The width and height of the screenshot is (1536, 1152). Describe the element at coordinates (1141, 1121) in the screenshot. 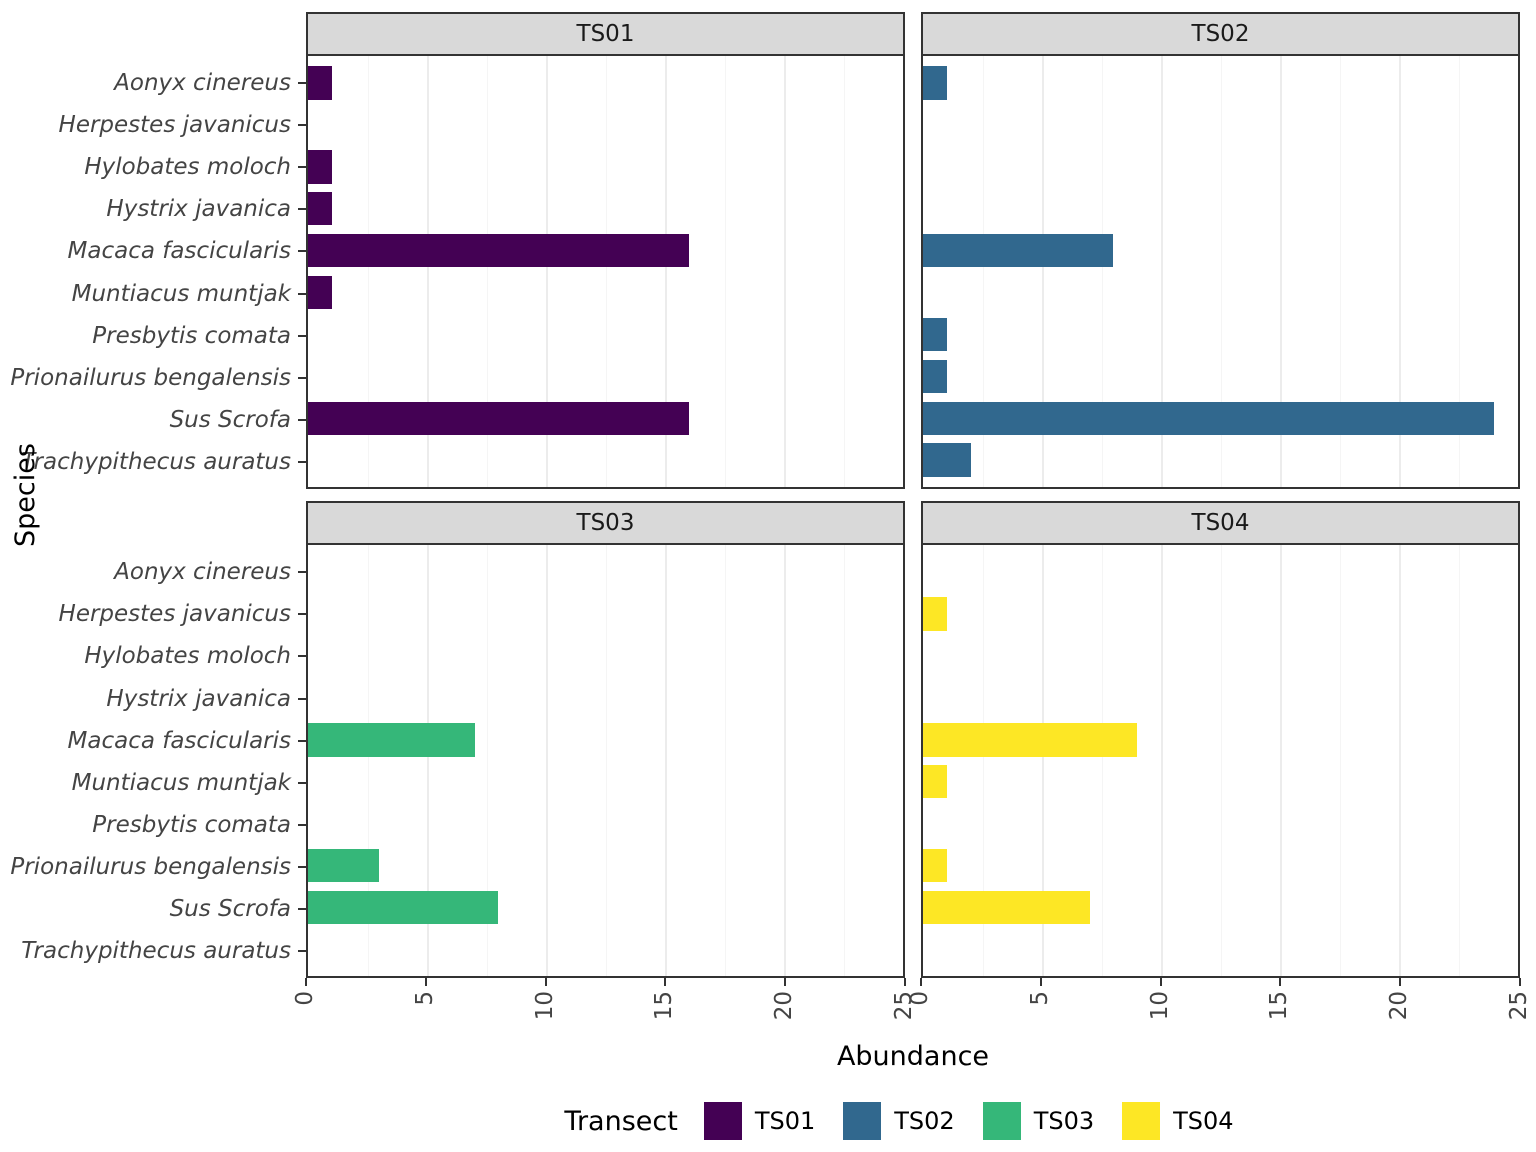

I see `legend-key-swatch` at that location.